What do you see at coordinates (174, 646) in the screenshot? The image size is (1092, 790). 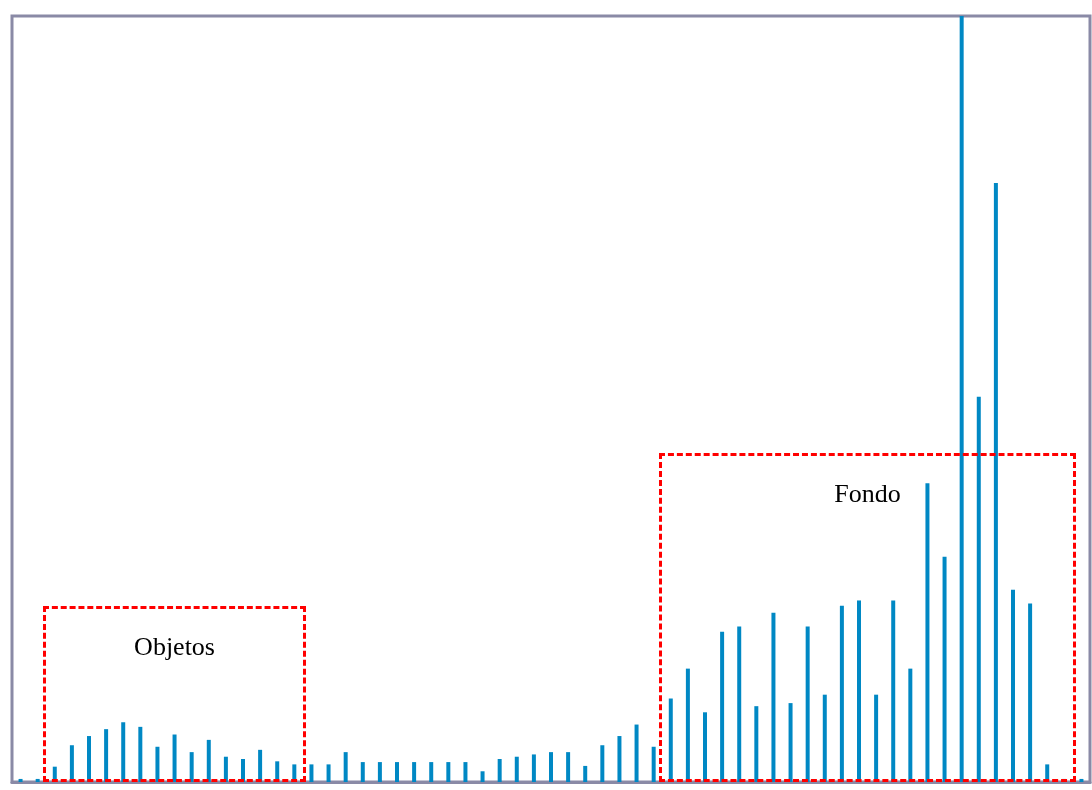 I see `annotation: Objetos` at bounding box center [174, 646].